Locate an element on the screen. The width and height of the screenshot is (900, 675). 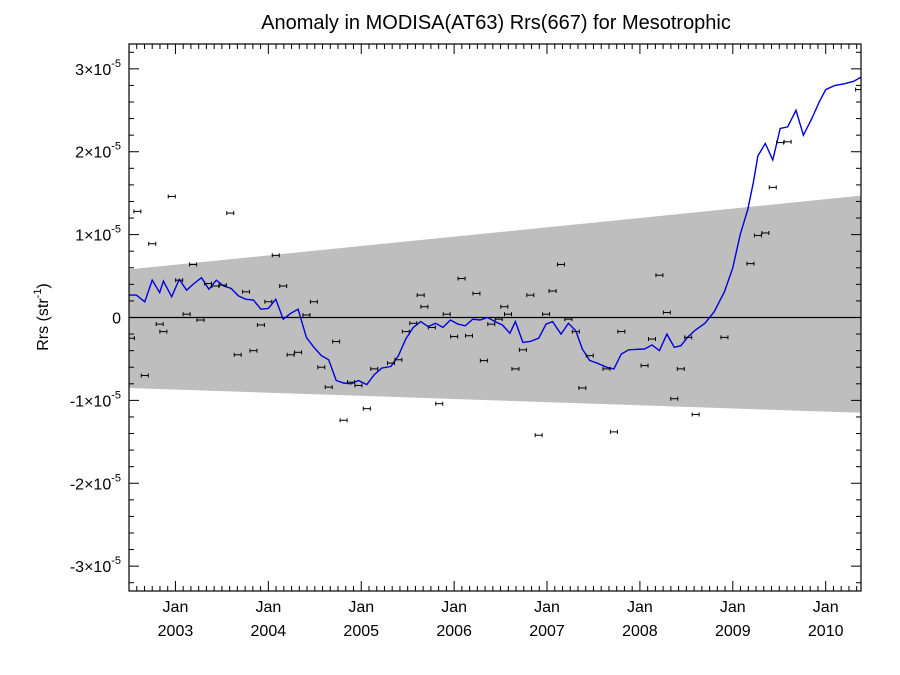
y-tick-label: 1×10⁻⁵ is located at coordinates (98, 234).